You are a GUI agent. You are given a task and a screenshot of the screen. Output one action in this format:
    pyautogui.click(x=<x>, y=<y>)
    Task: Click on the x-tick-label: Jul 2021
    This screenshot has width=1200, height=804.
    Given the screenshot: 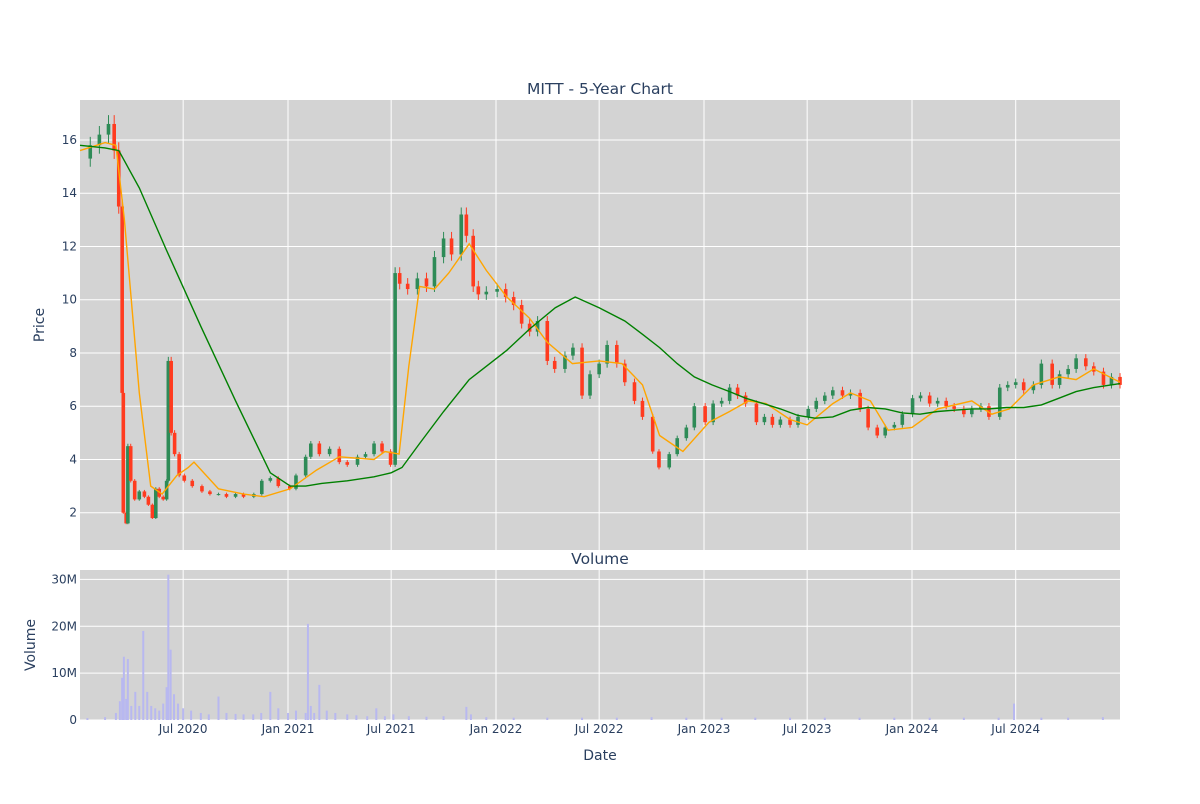 What is the action you would take?
    pyautogui.click(x=391, y=729)
    